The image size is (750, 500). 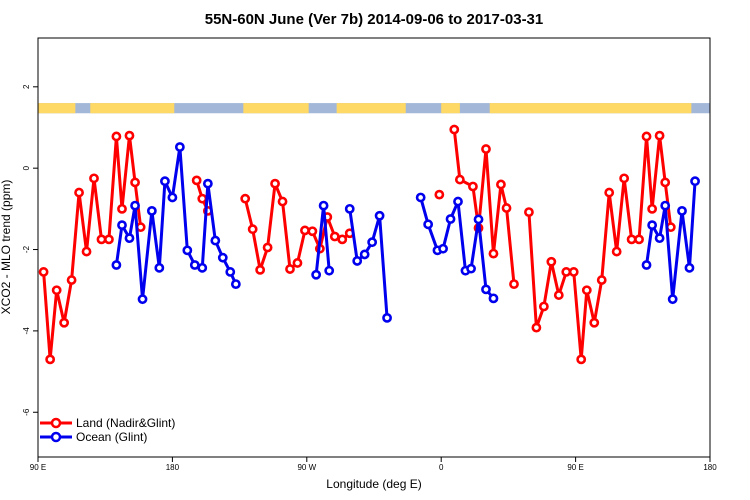 What do you see at coordinates (26, 86) in the screenshot?
I see `y-tick-label-4: 2` at bounding box center [26, 86].